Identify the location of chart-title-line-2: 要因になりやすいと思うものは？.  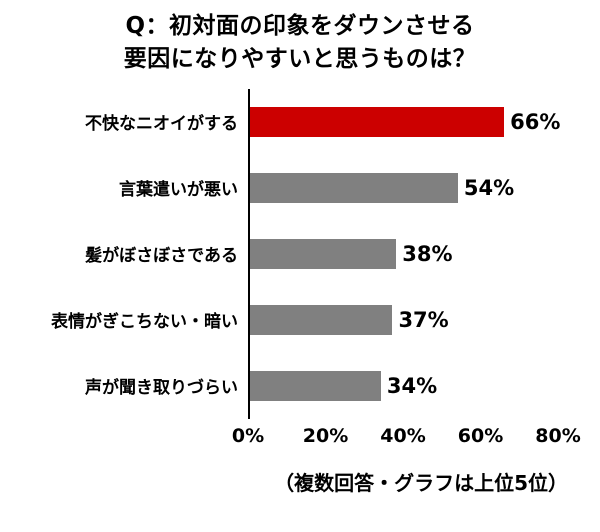
(300, 59).